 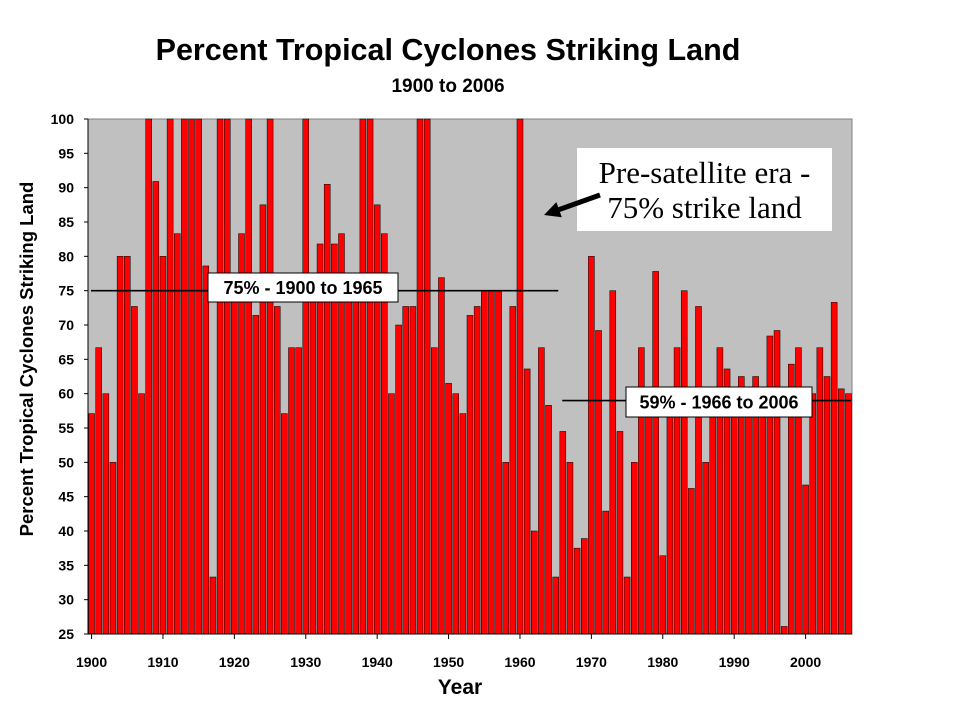 What do you see at coordinates (66, 462) in the screenshot?
I see `y-tick-label: 50` at bounding box center [66, 462].